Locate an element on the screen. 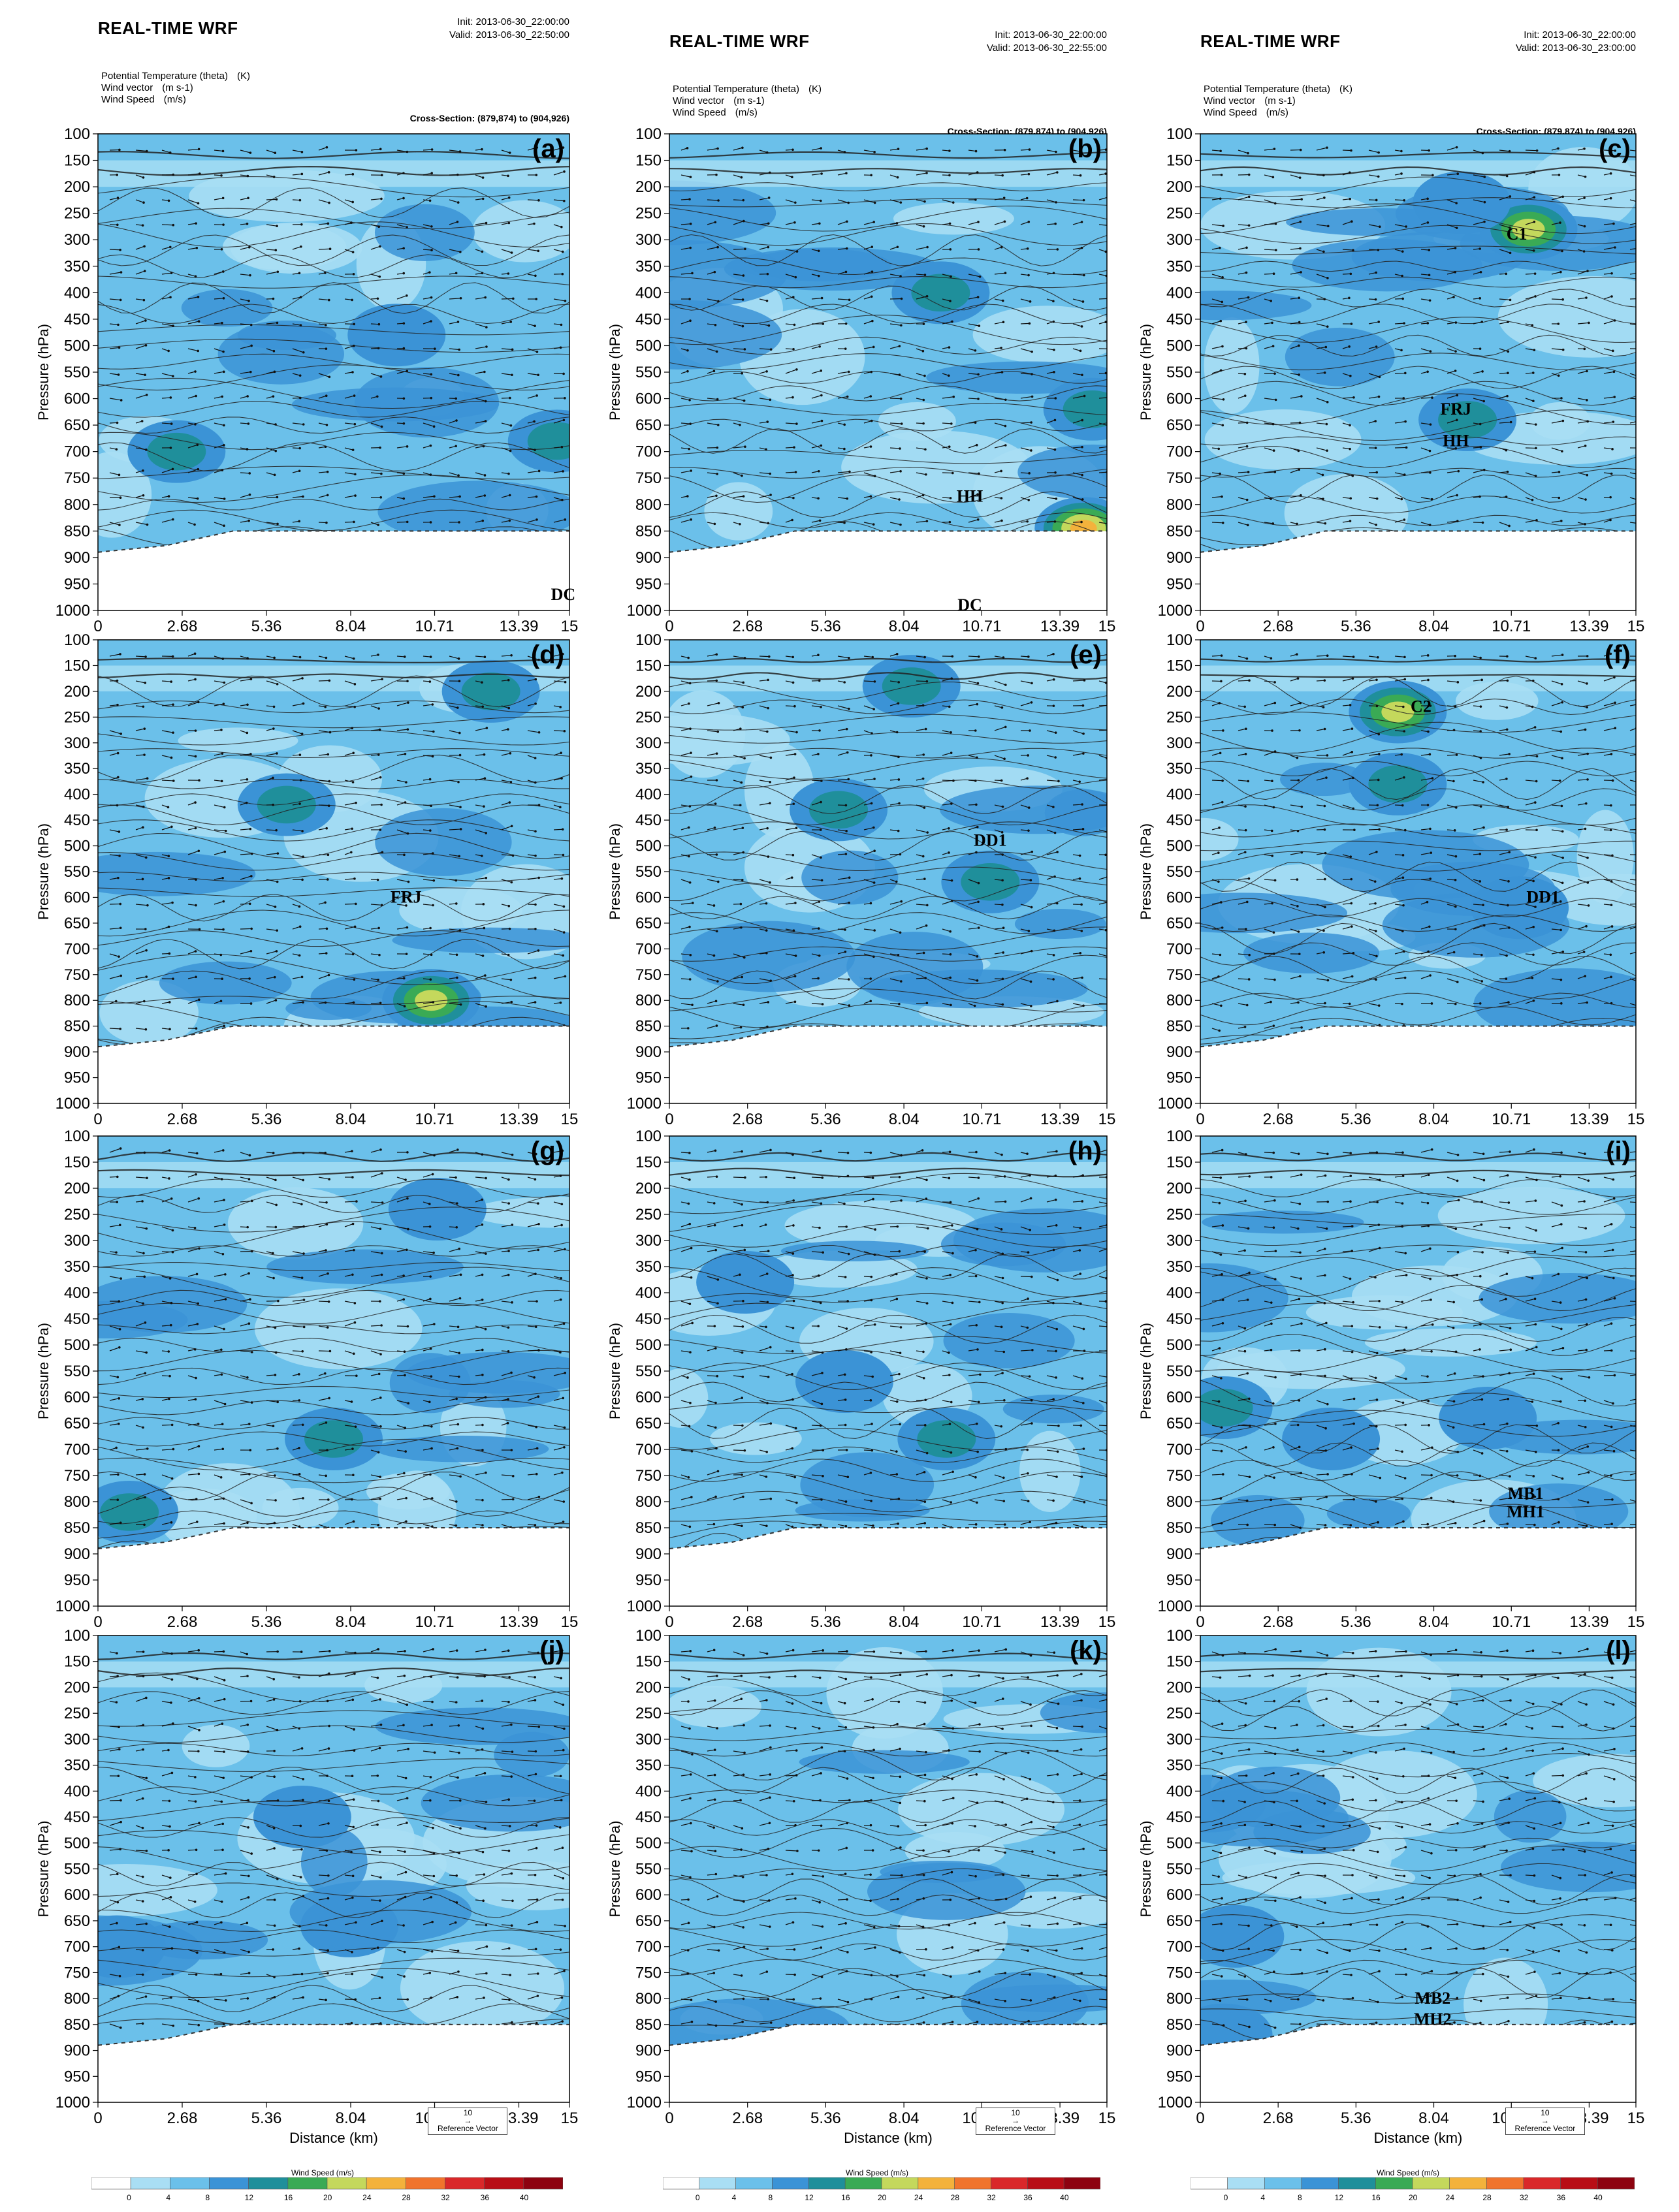 The image size is (1679, 2212). y-tick-label: 950 is located at coordinates (77, 1580).